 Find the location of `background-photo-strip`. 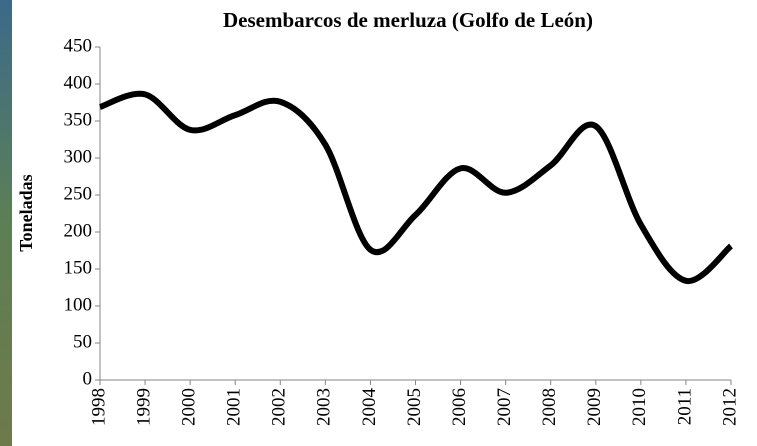

background-photo-strip is located at coordinates (6, 223).